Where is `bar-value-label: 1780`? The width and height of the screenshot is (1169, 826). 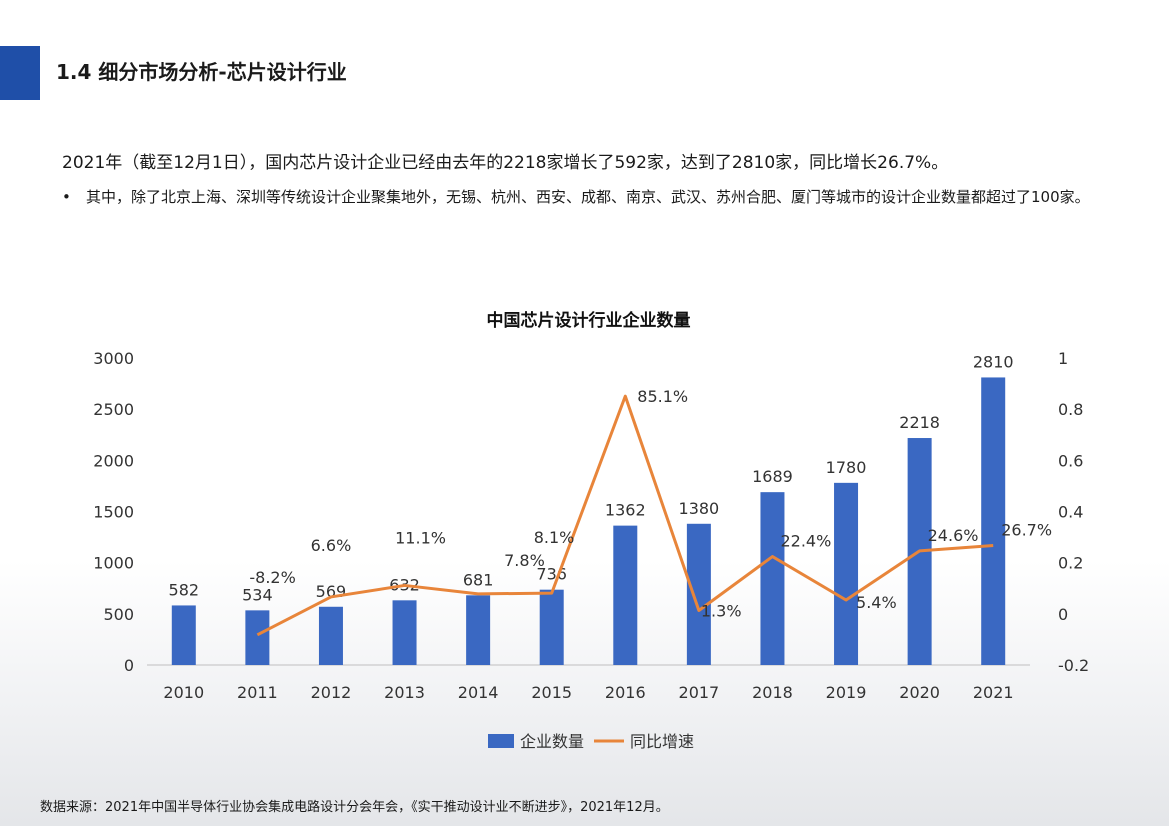
bar-value-label: 1780 is located at coordinates (846, 467).